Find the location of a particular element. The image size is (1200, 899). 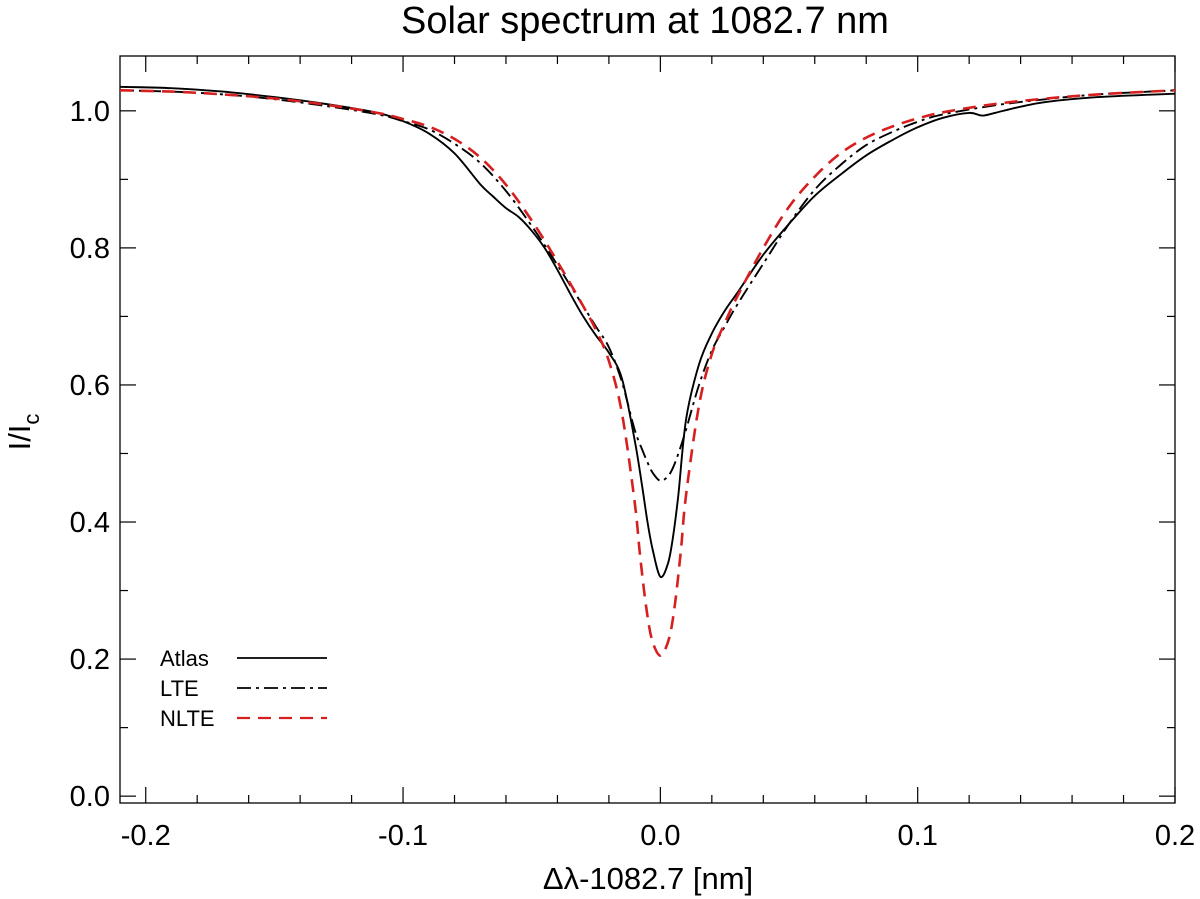

y-axis-label-subscript: c is located at coordinates (31, 419).